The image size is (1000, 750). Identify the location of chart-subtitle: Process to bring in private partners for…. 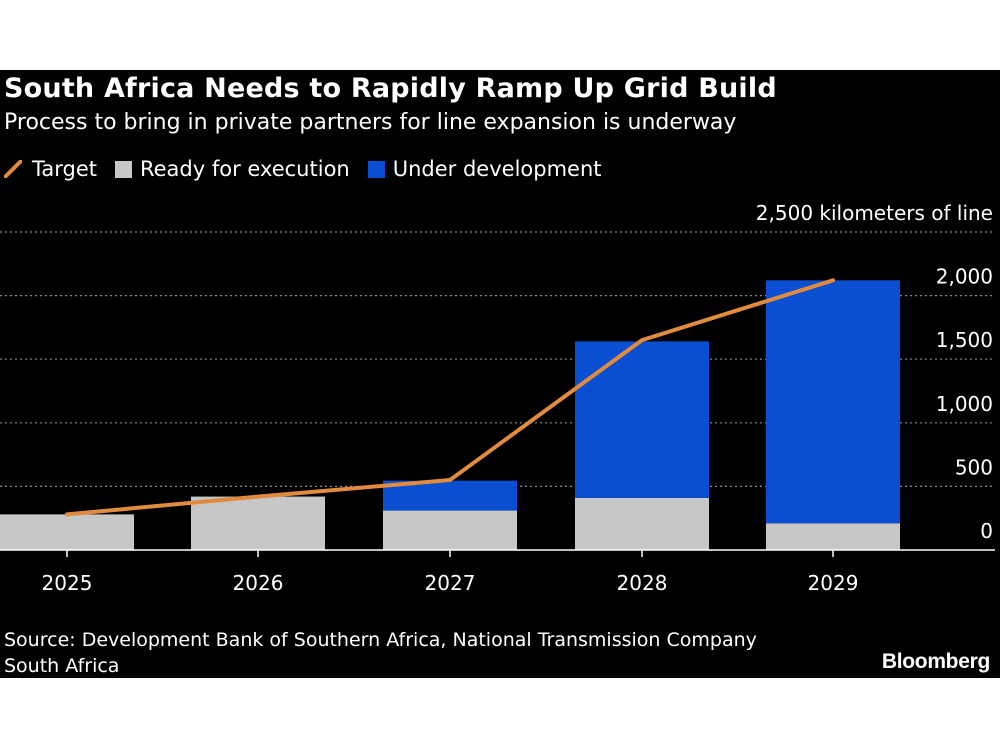
(370, 122).